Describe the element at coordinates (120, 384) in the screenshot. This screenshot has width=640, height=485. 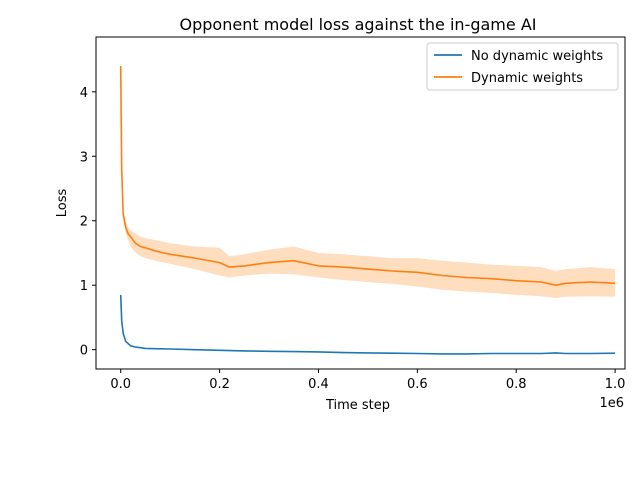
I see `x-tick-label: 0.0` at that location.